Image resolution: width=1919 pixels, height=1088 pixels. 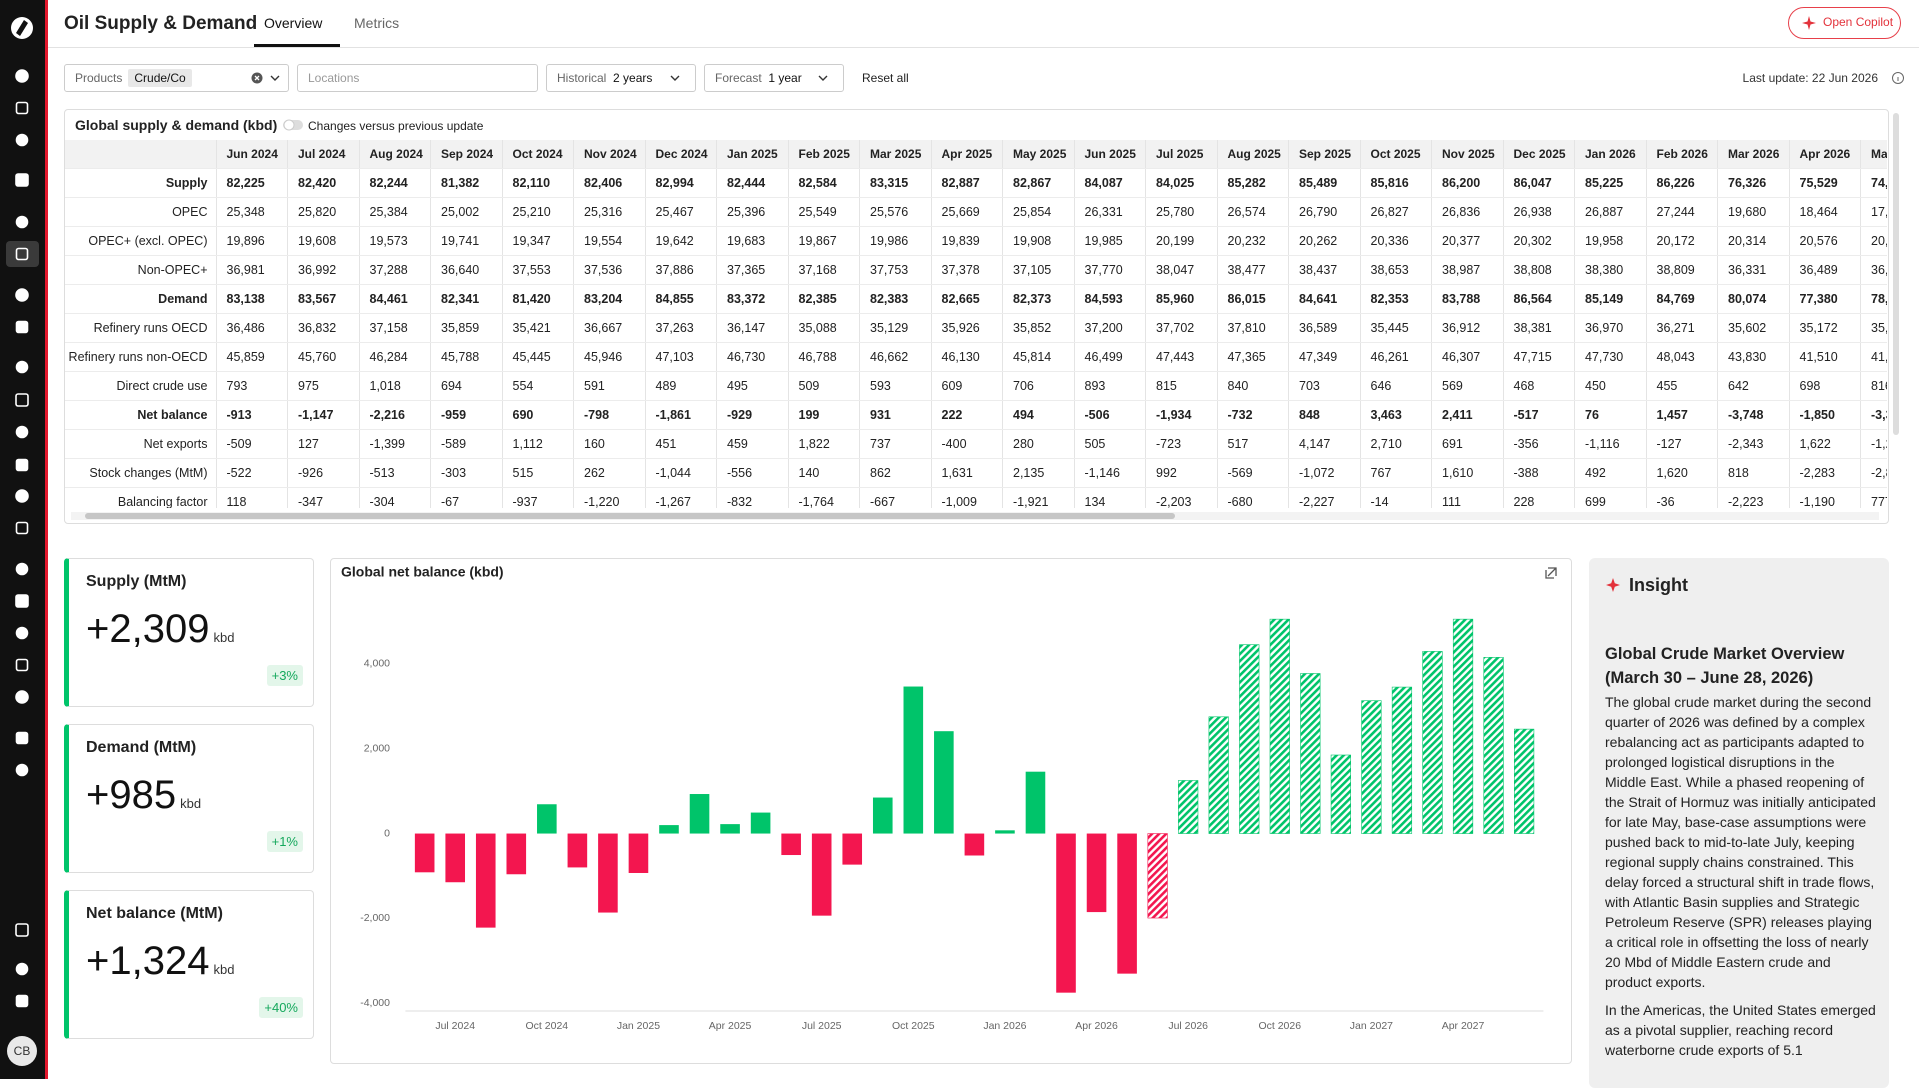 I want to click on table-cell: -926, so click(x=323, y=473).